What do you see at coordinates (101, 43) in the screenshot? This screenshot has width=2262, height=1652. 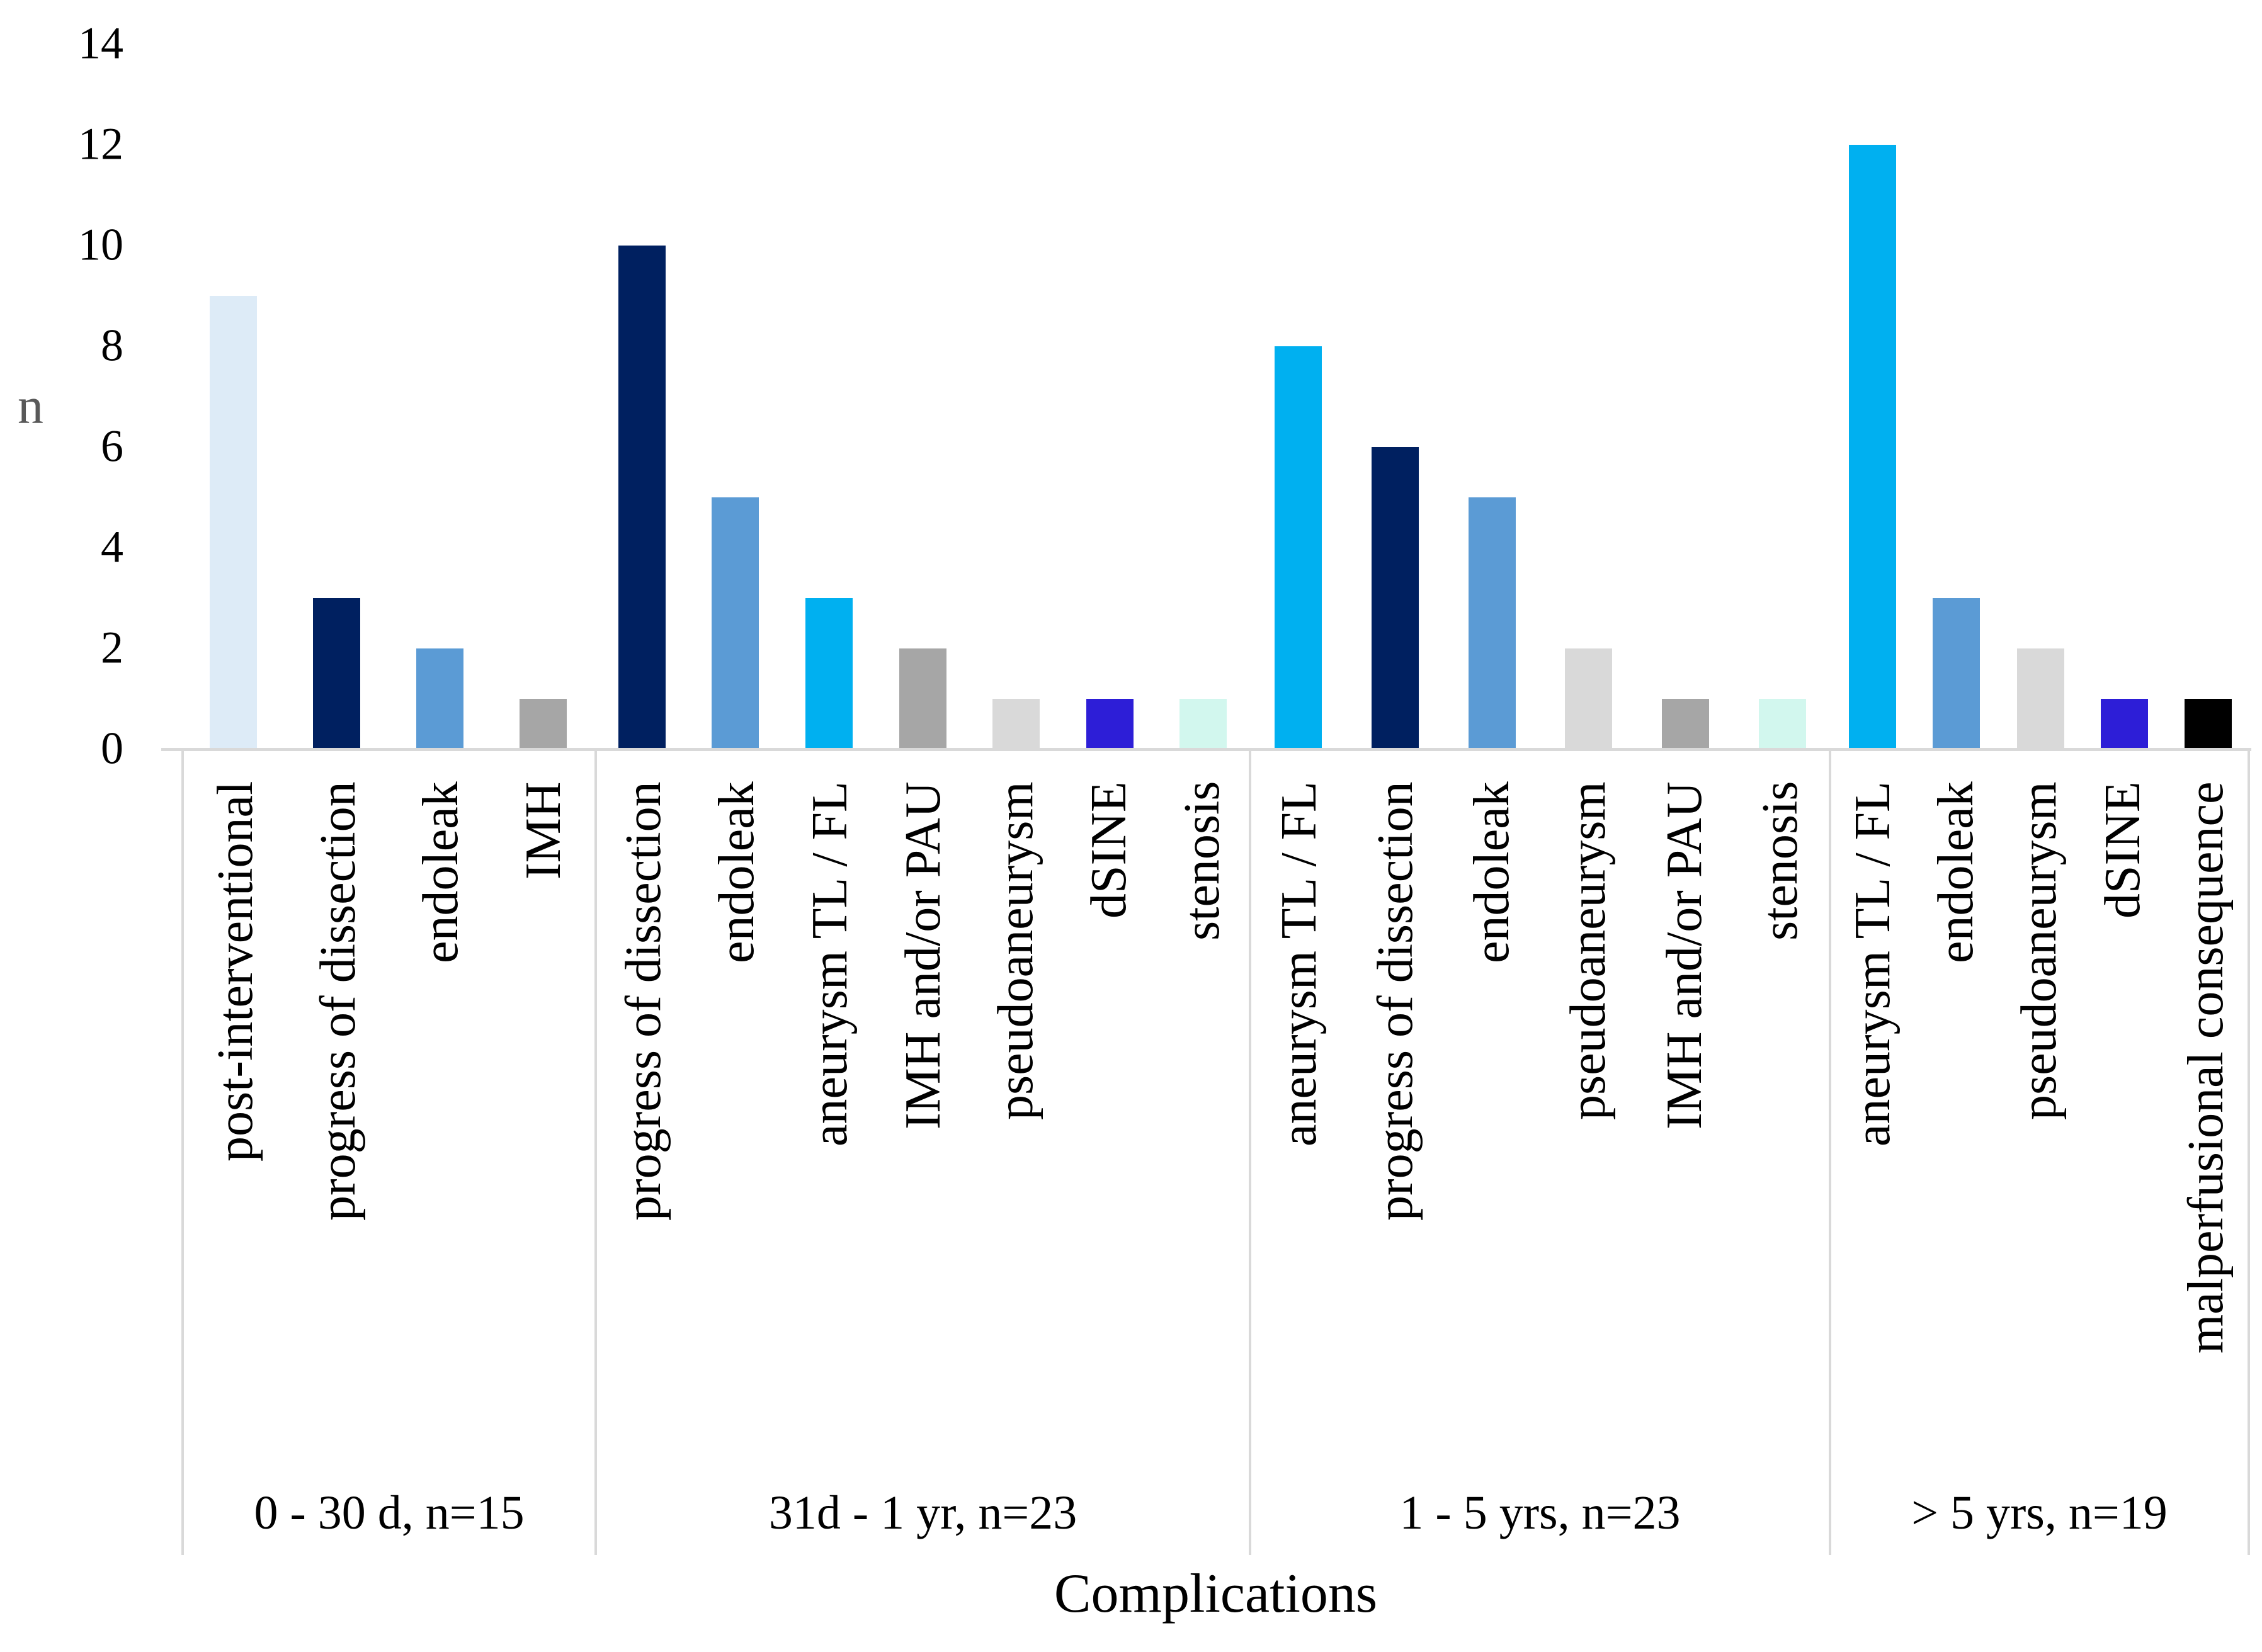 I see `y-tick-label: 14` at bounding box center [101, 43].